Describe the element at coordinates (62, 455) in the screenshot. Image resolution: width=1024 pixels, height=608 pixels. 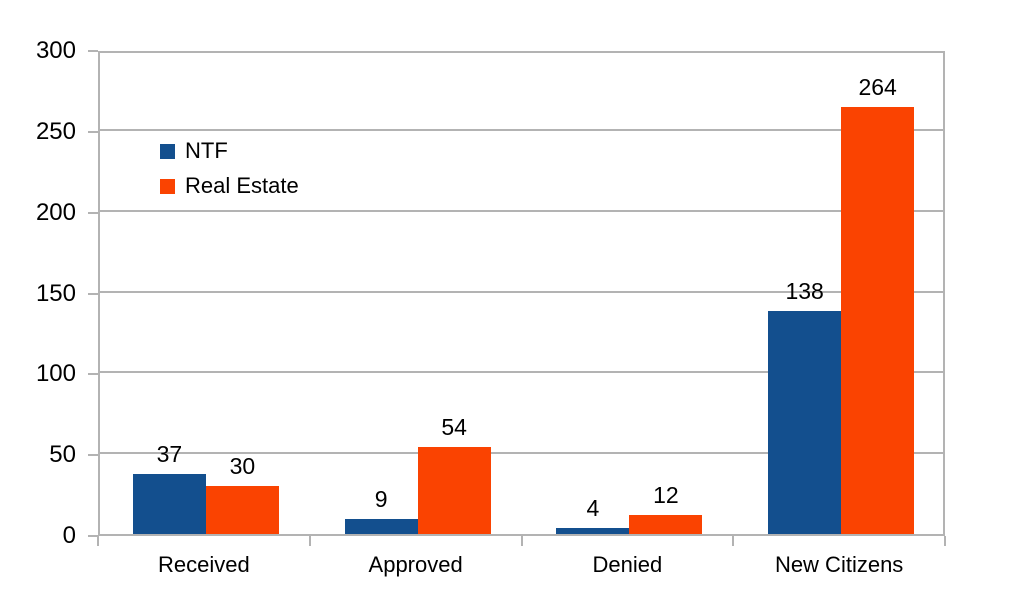
I see `y-tick-label-50: 50` at that location.